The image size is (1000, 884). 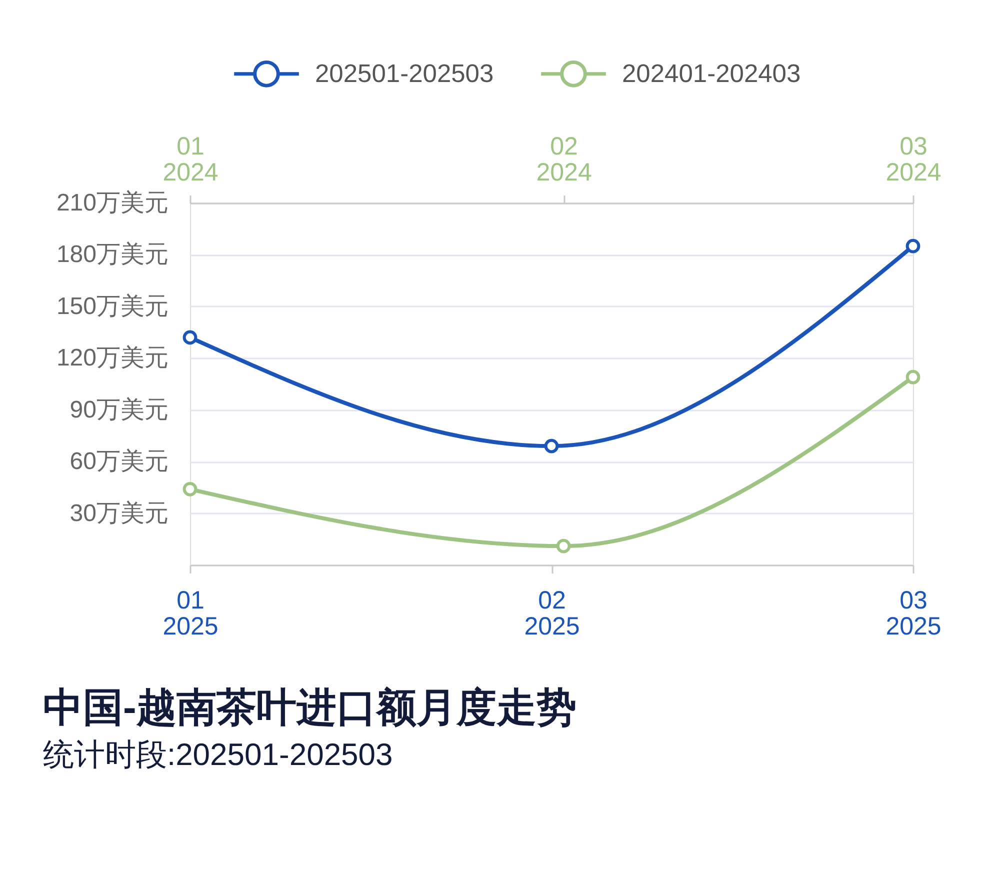 What do you see at coordinates (914, 159) in the screenshot?
I see `x2-tick-label: 03 2024` at bounding box center [914, 159].